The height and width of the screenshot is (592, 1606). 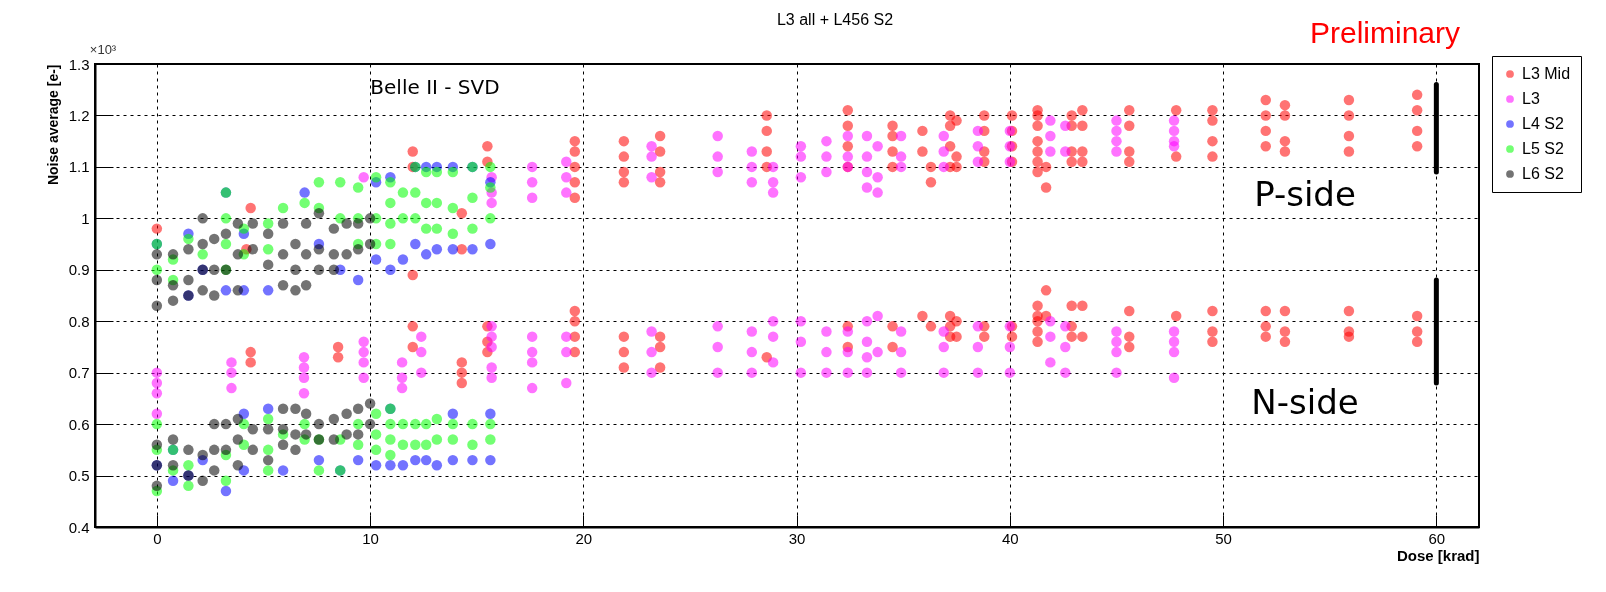 I want to click on y-tick-label: 1.3, so click(x=79, y=64).